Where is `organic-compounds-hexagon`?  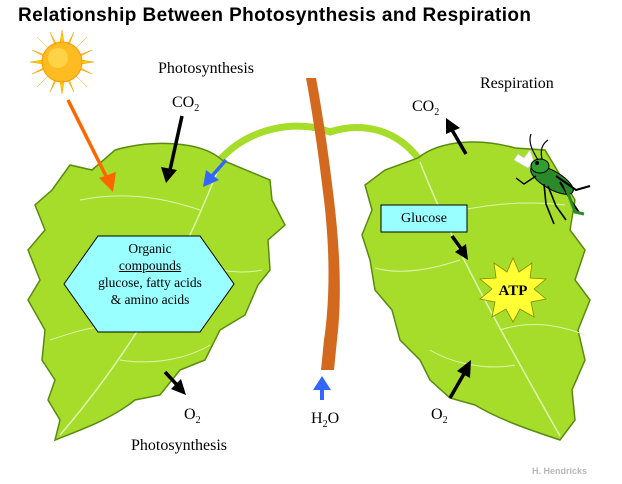 organic-compounds-hexagon is located at coordinates (149, 284).